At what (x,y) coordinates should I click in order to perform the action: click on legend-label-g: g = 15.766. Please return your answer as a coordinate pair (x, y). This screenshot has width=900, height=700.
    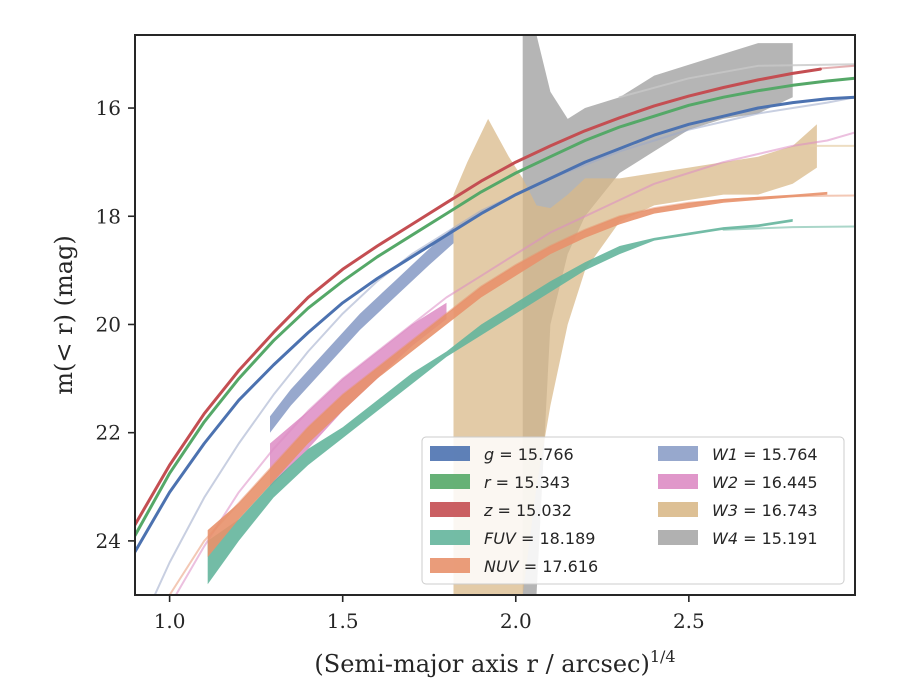
    Looking at the image, I should click on (529, 454).